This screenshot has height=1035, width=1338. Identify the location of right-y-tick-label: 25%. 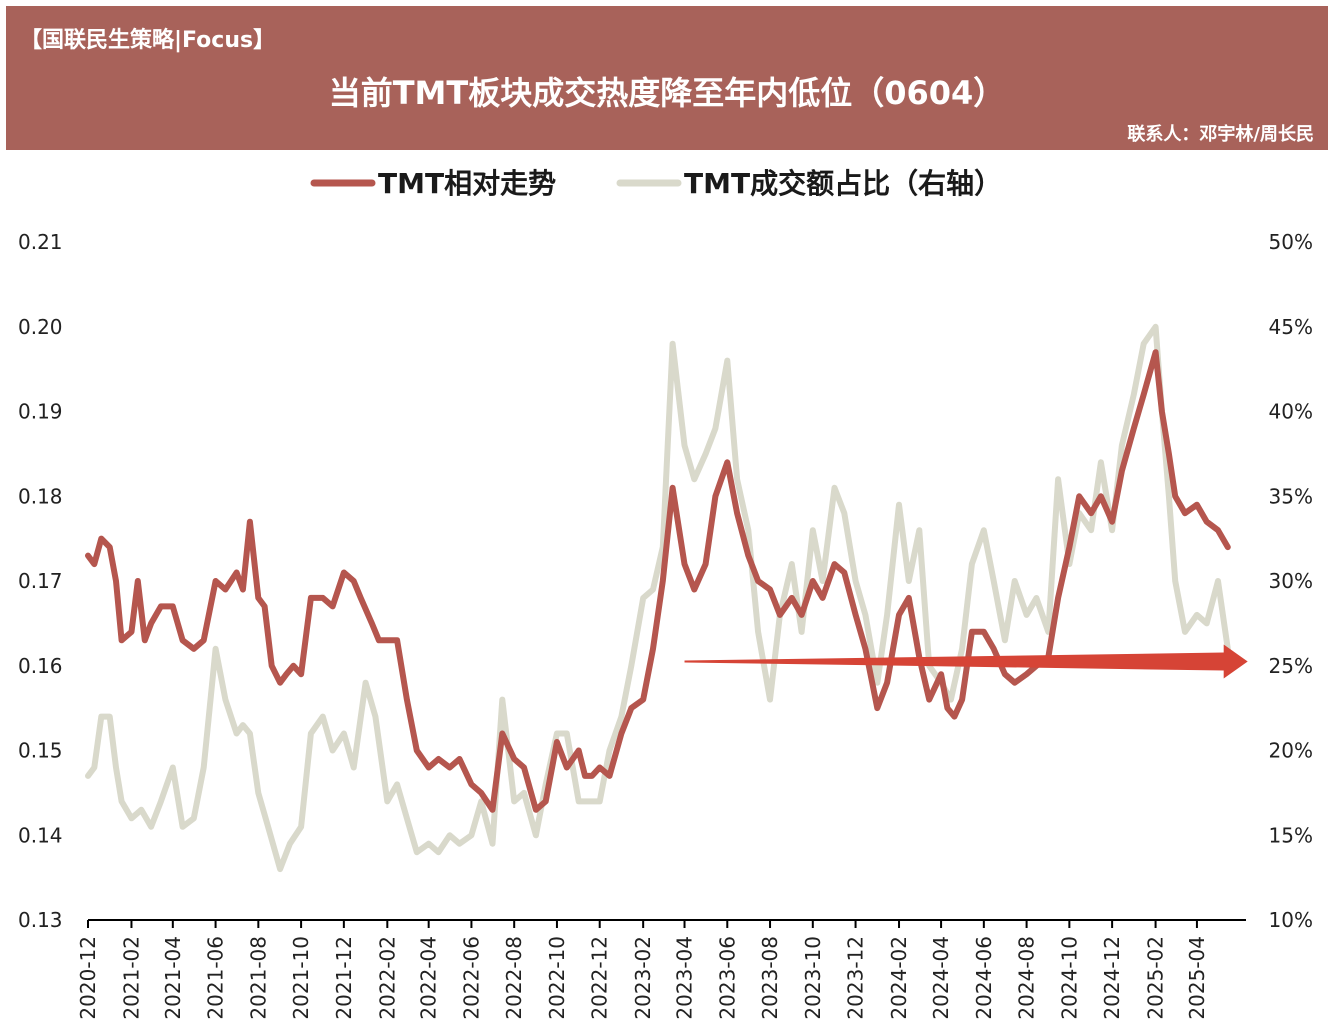
(1291, 666).